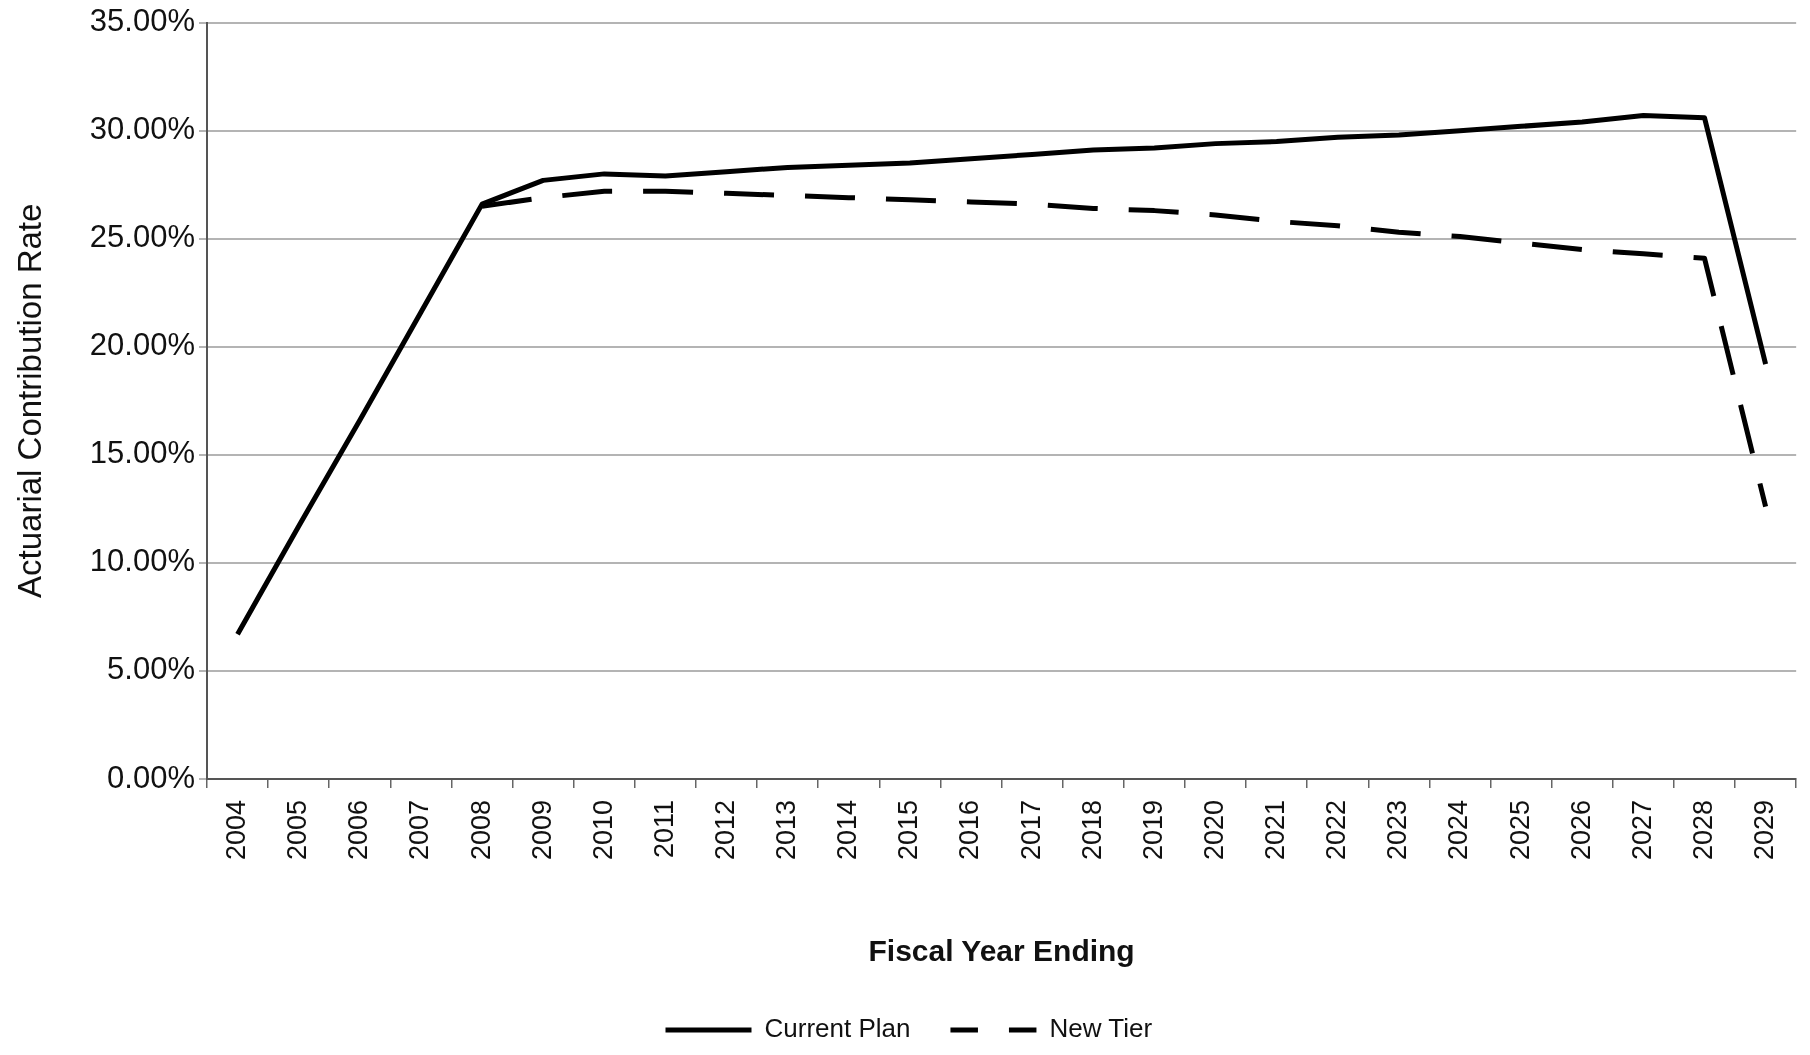 This screenshot has height=1055, width=1810. Describe the element at coordinates (1213, 830) in the screenshot. I see `x-tick-label: 2020` at that location.